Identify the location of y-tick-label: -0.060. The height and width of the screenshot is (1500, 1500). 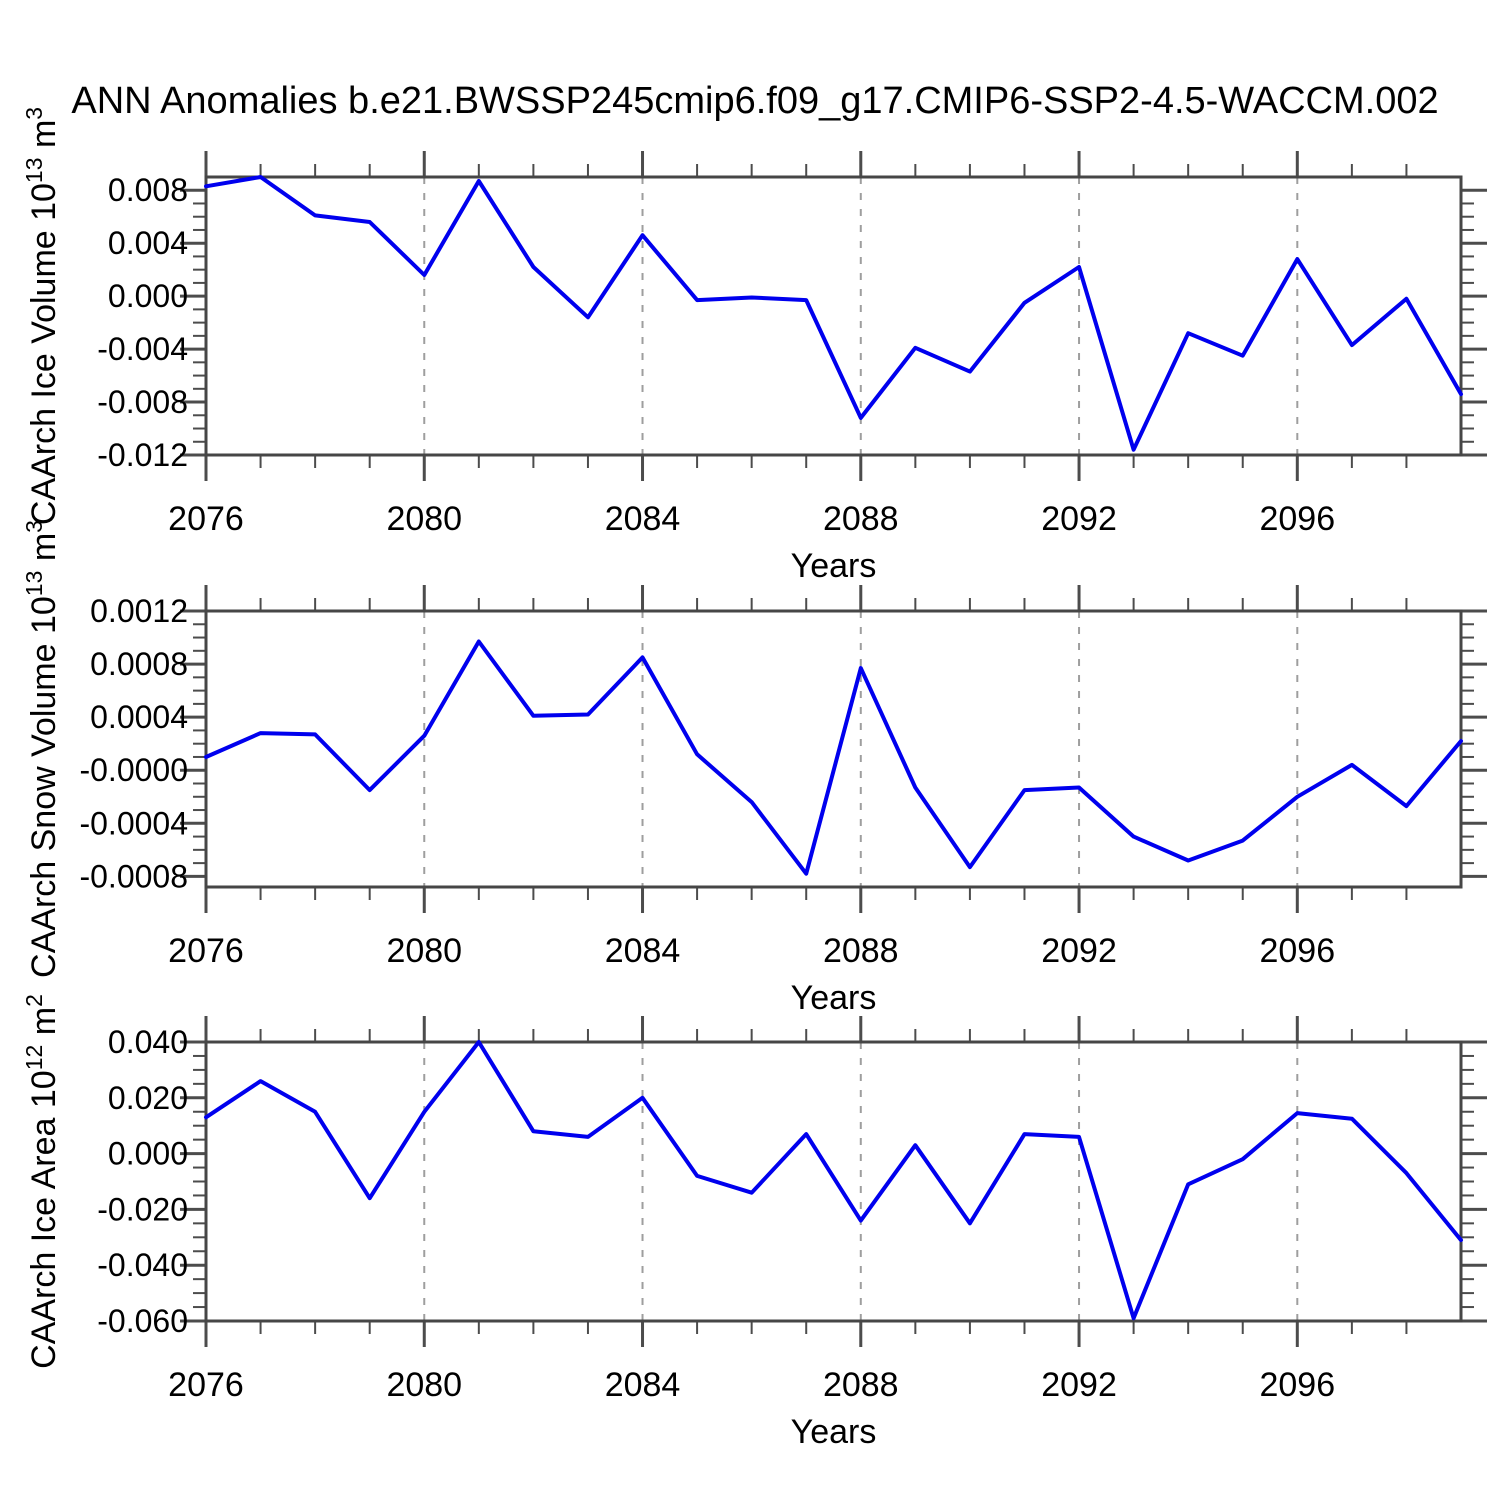
(142, 1321).